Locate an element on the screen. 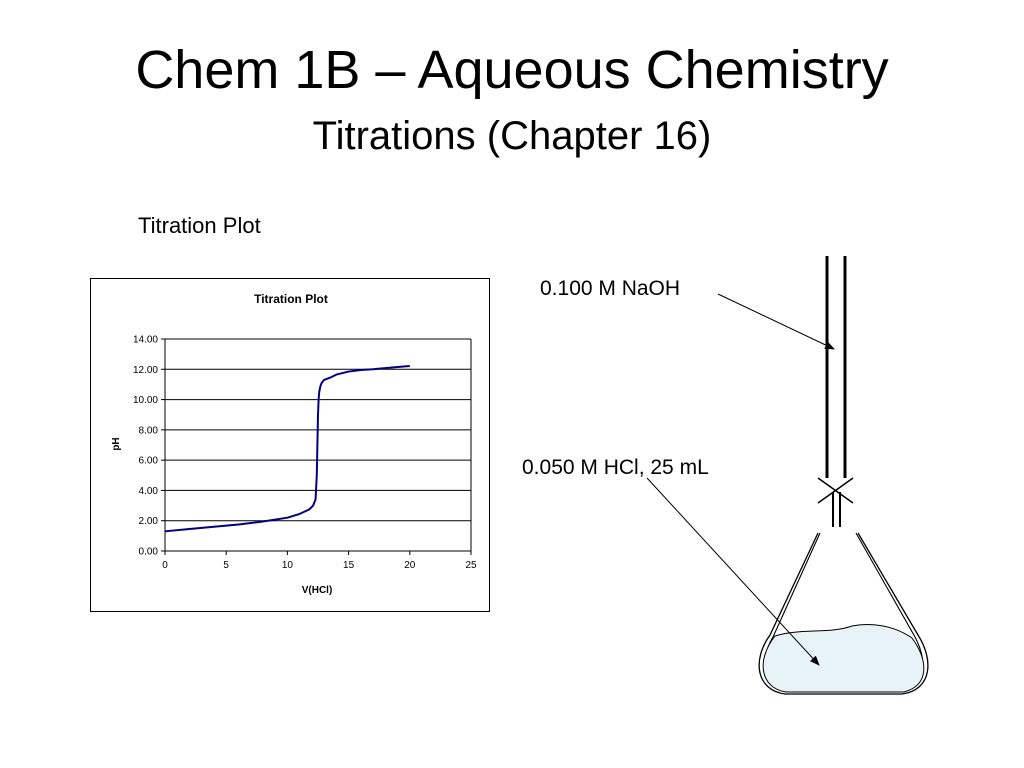 This screenshot has height=768, width=1024. section-label: Titration Plot is located at coordinates (199, 225).